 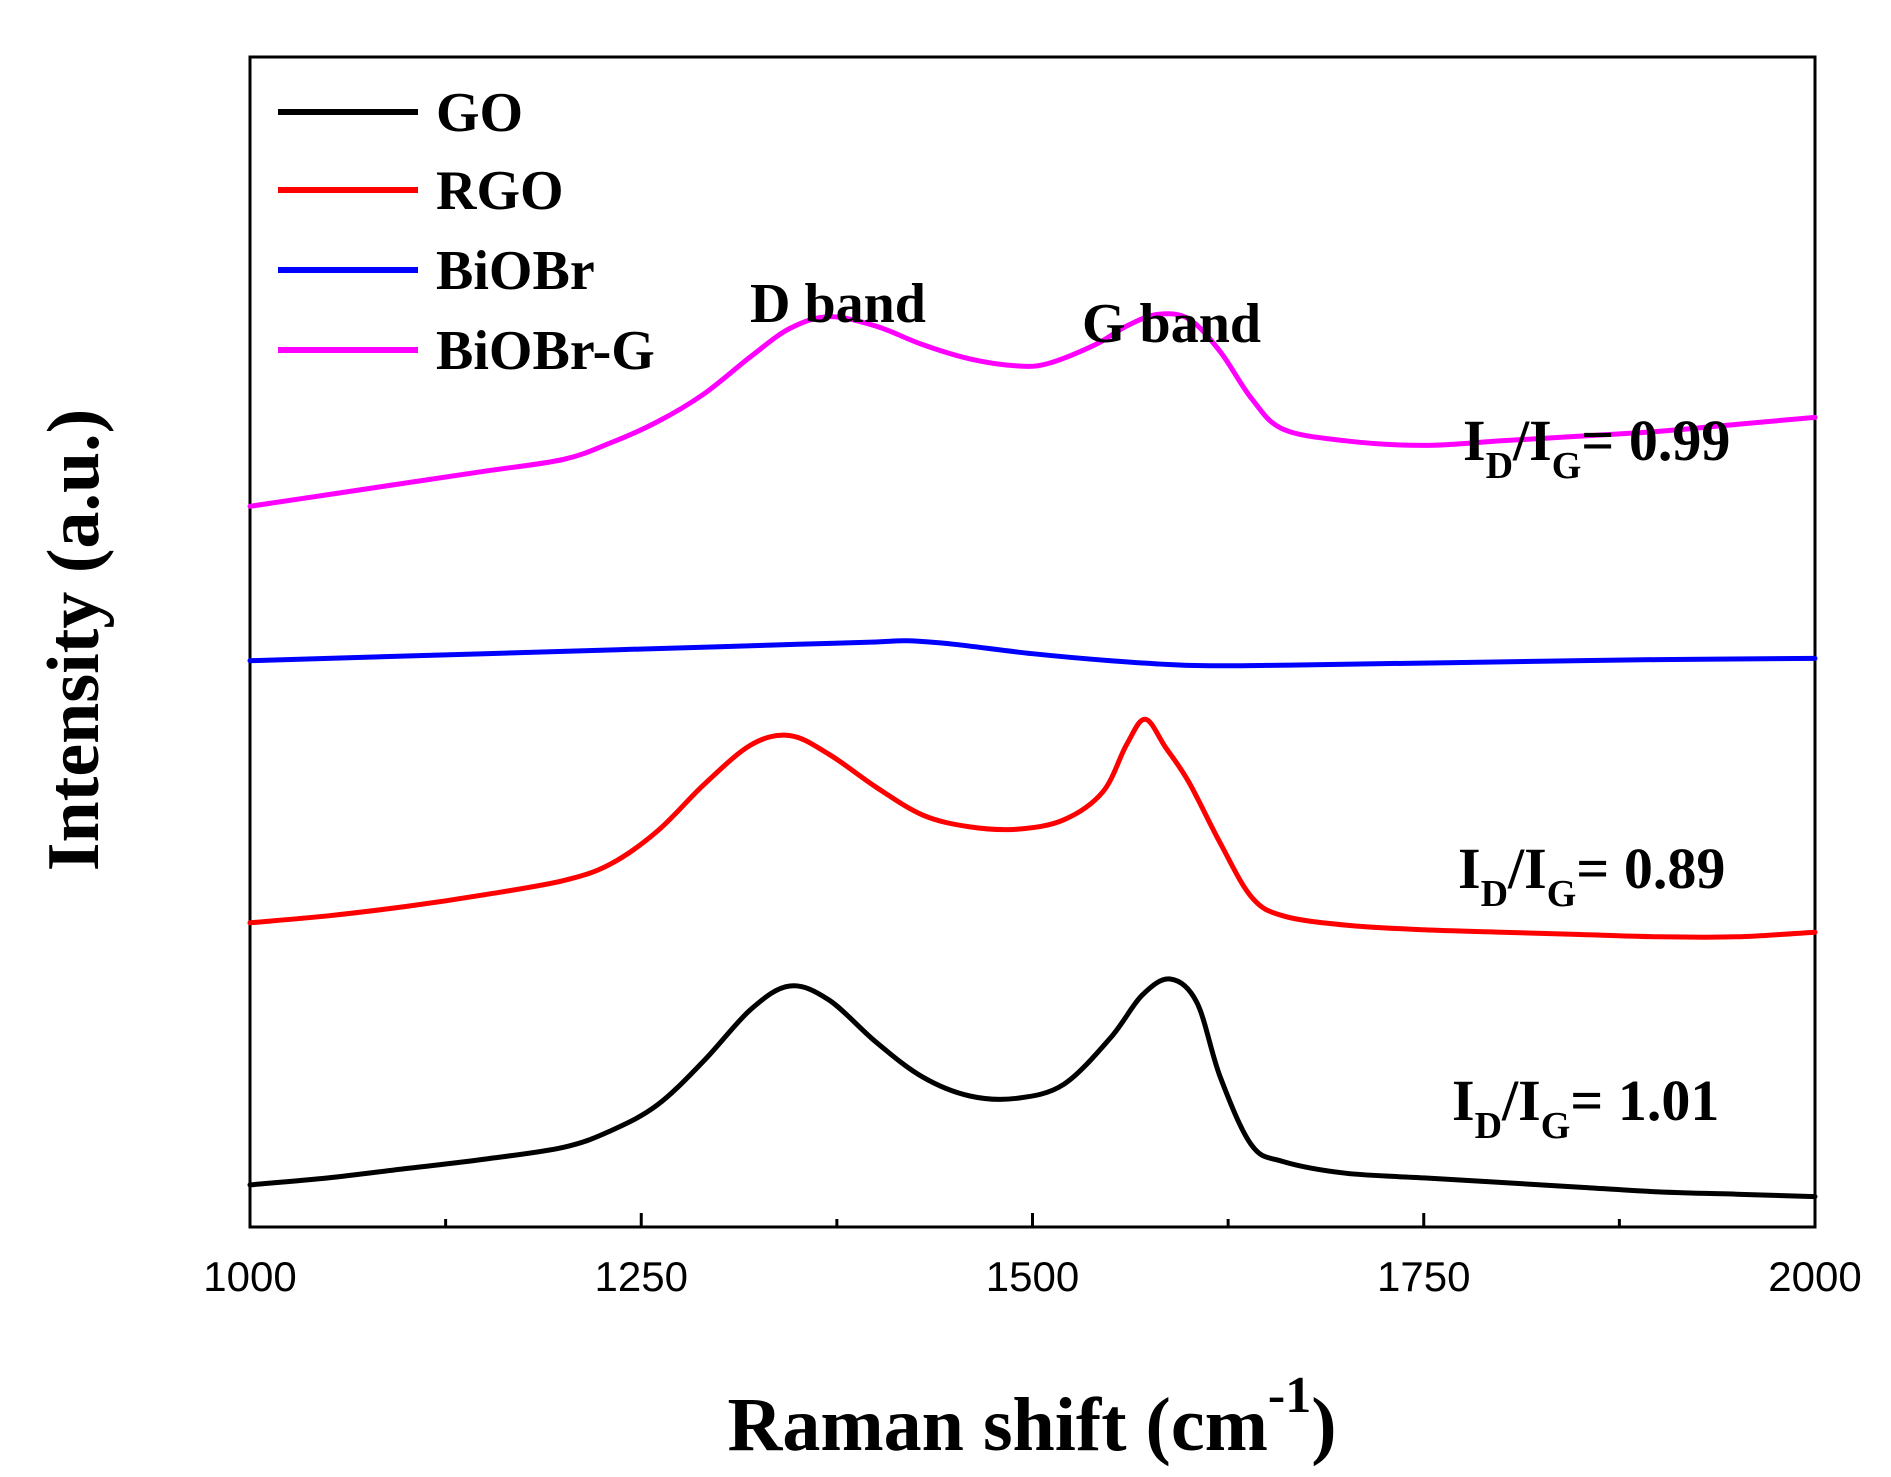 I want to click on legend-label-biobr-g: BiOBr-G, so click(x=545, y=351).